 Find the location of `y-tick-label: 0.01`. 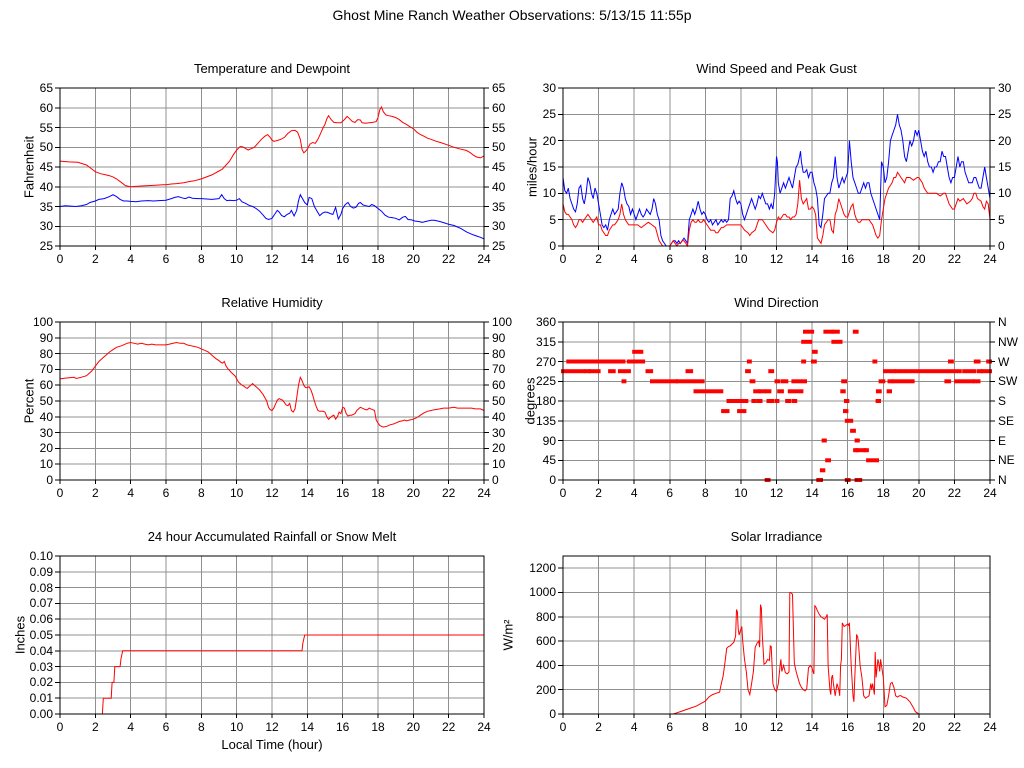

y-tick-label: 0.01 is located at coordinates (41, 698).